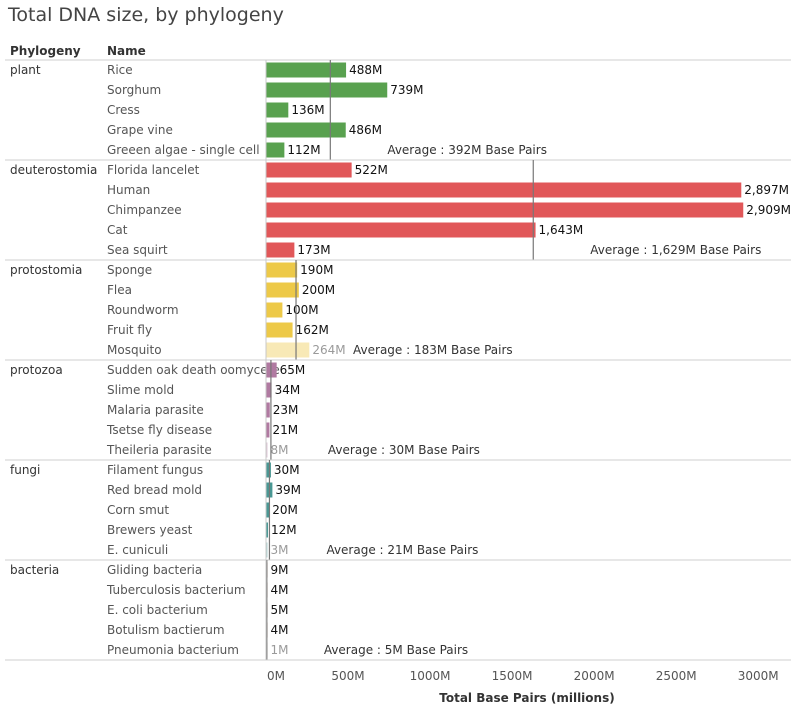 Image resolution: width=806 pixels, height=721 pixels. What do you see at coordinates (280, 650) in the screenshot?
I see `bar-value-label: 1M` at bounding box center [280, 650].